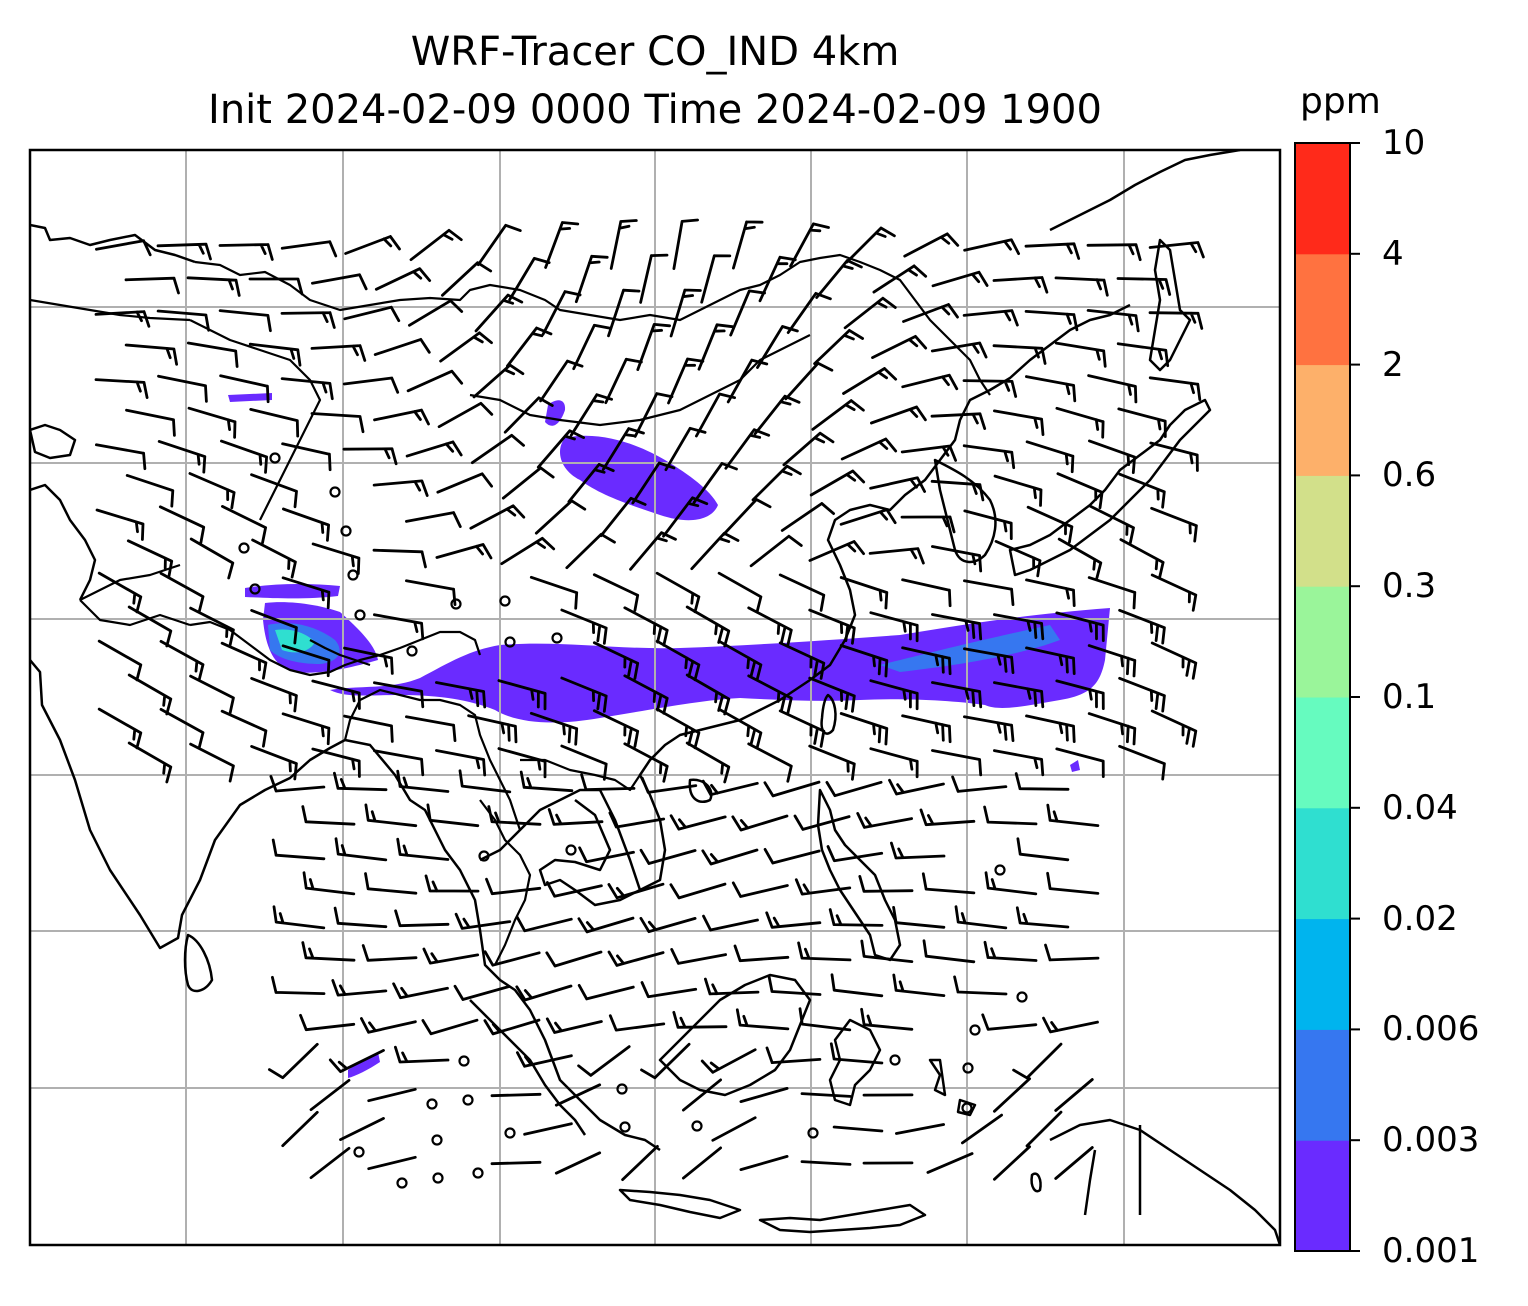 The width and height of the screenshot is (1528, 1306). I want to click on colorbar-tick-label: 0.003, so click(1431, 1140).